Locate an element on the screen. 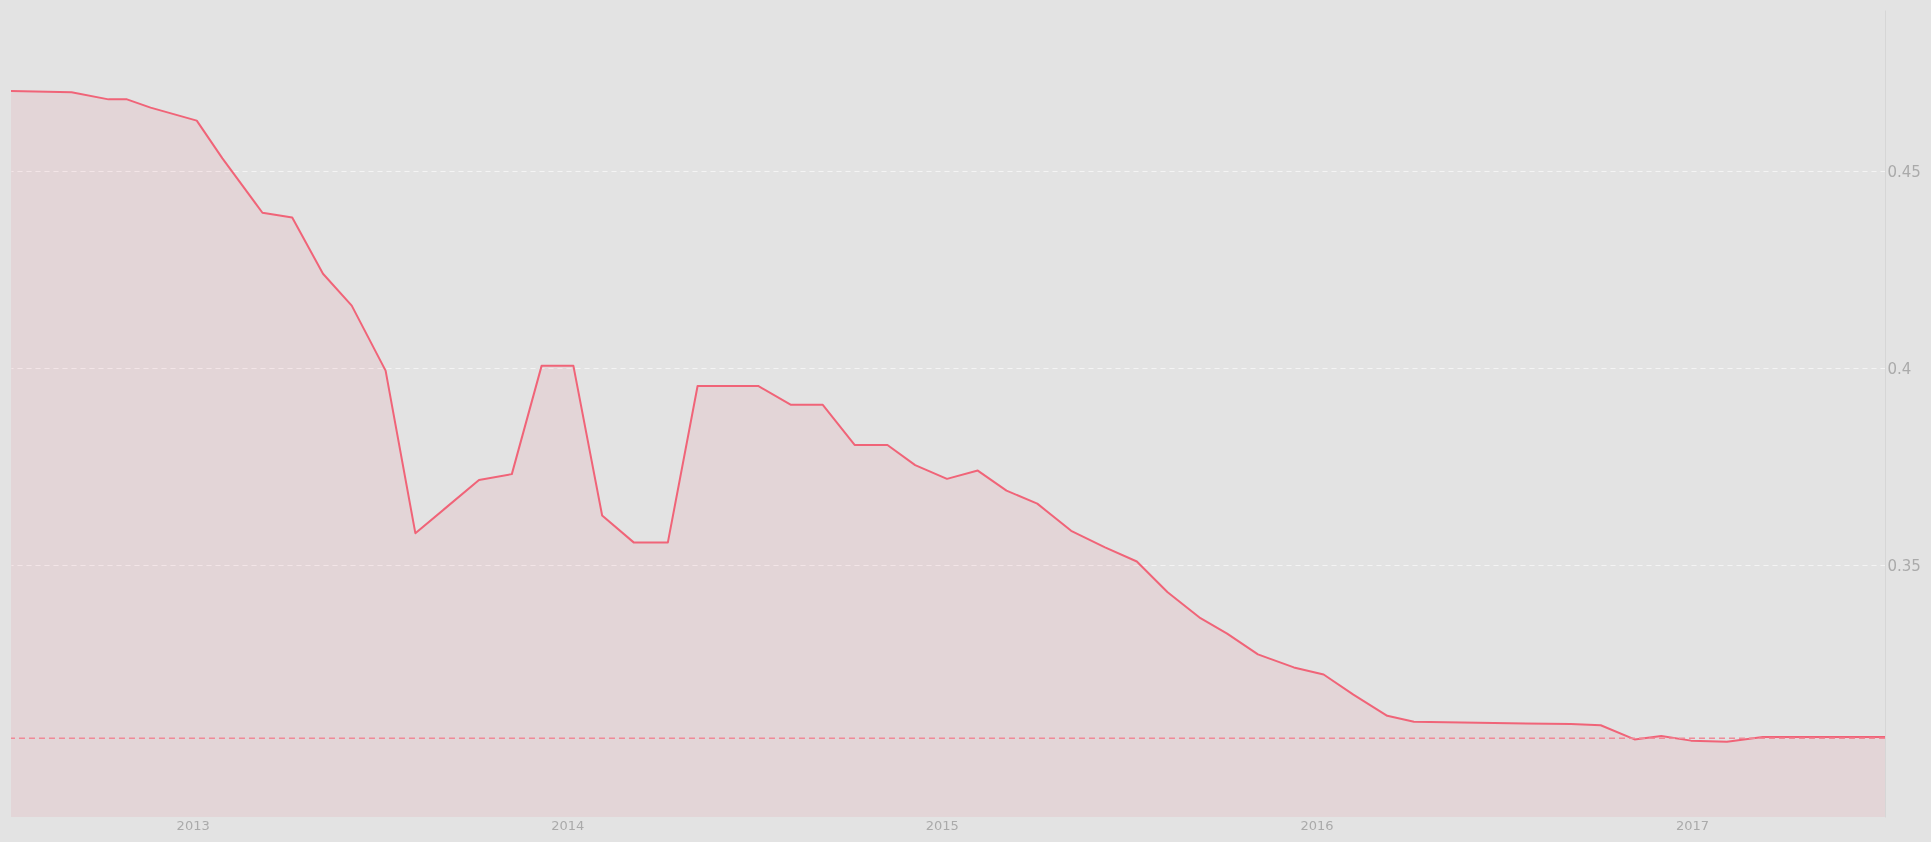  y-tick-label: 0.4 is located at coordinates (1899, 368).